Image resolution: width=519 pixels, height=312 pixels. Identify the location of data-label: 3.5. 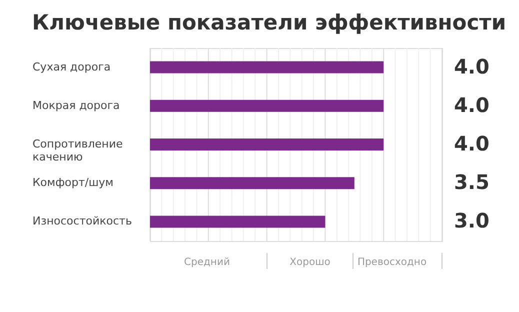
(472, 182).